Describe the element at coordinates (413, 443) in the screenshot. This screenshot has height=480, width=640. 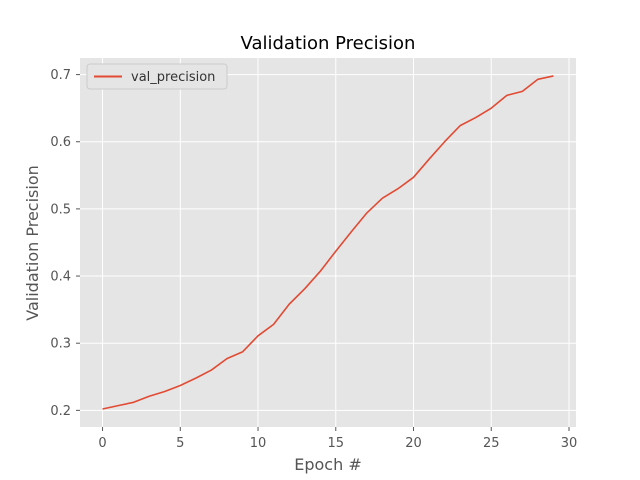
I see `x-tick-label: 20` at that location.